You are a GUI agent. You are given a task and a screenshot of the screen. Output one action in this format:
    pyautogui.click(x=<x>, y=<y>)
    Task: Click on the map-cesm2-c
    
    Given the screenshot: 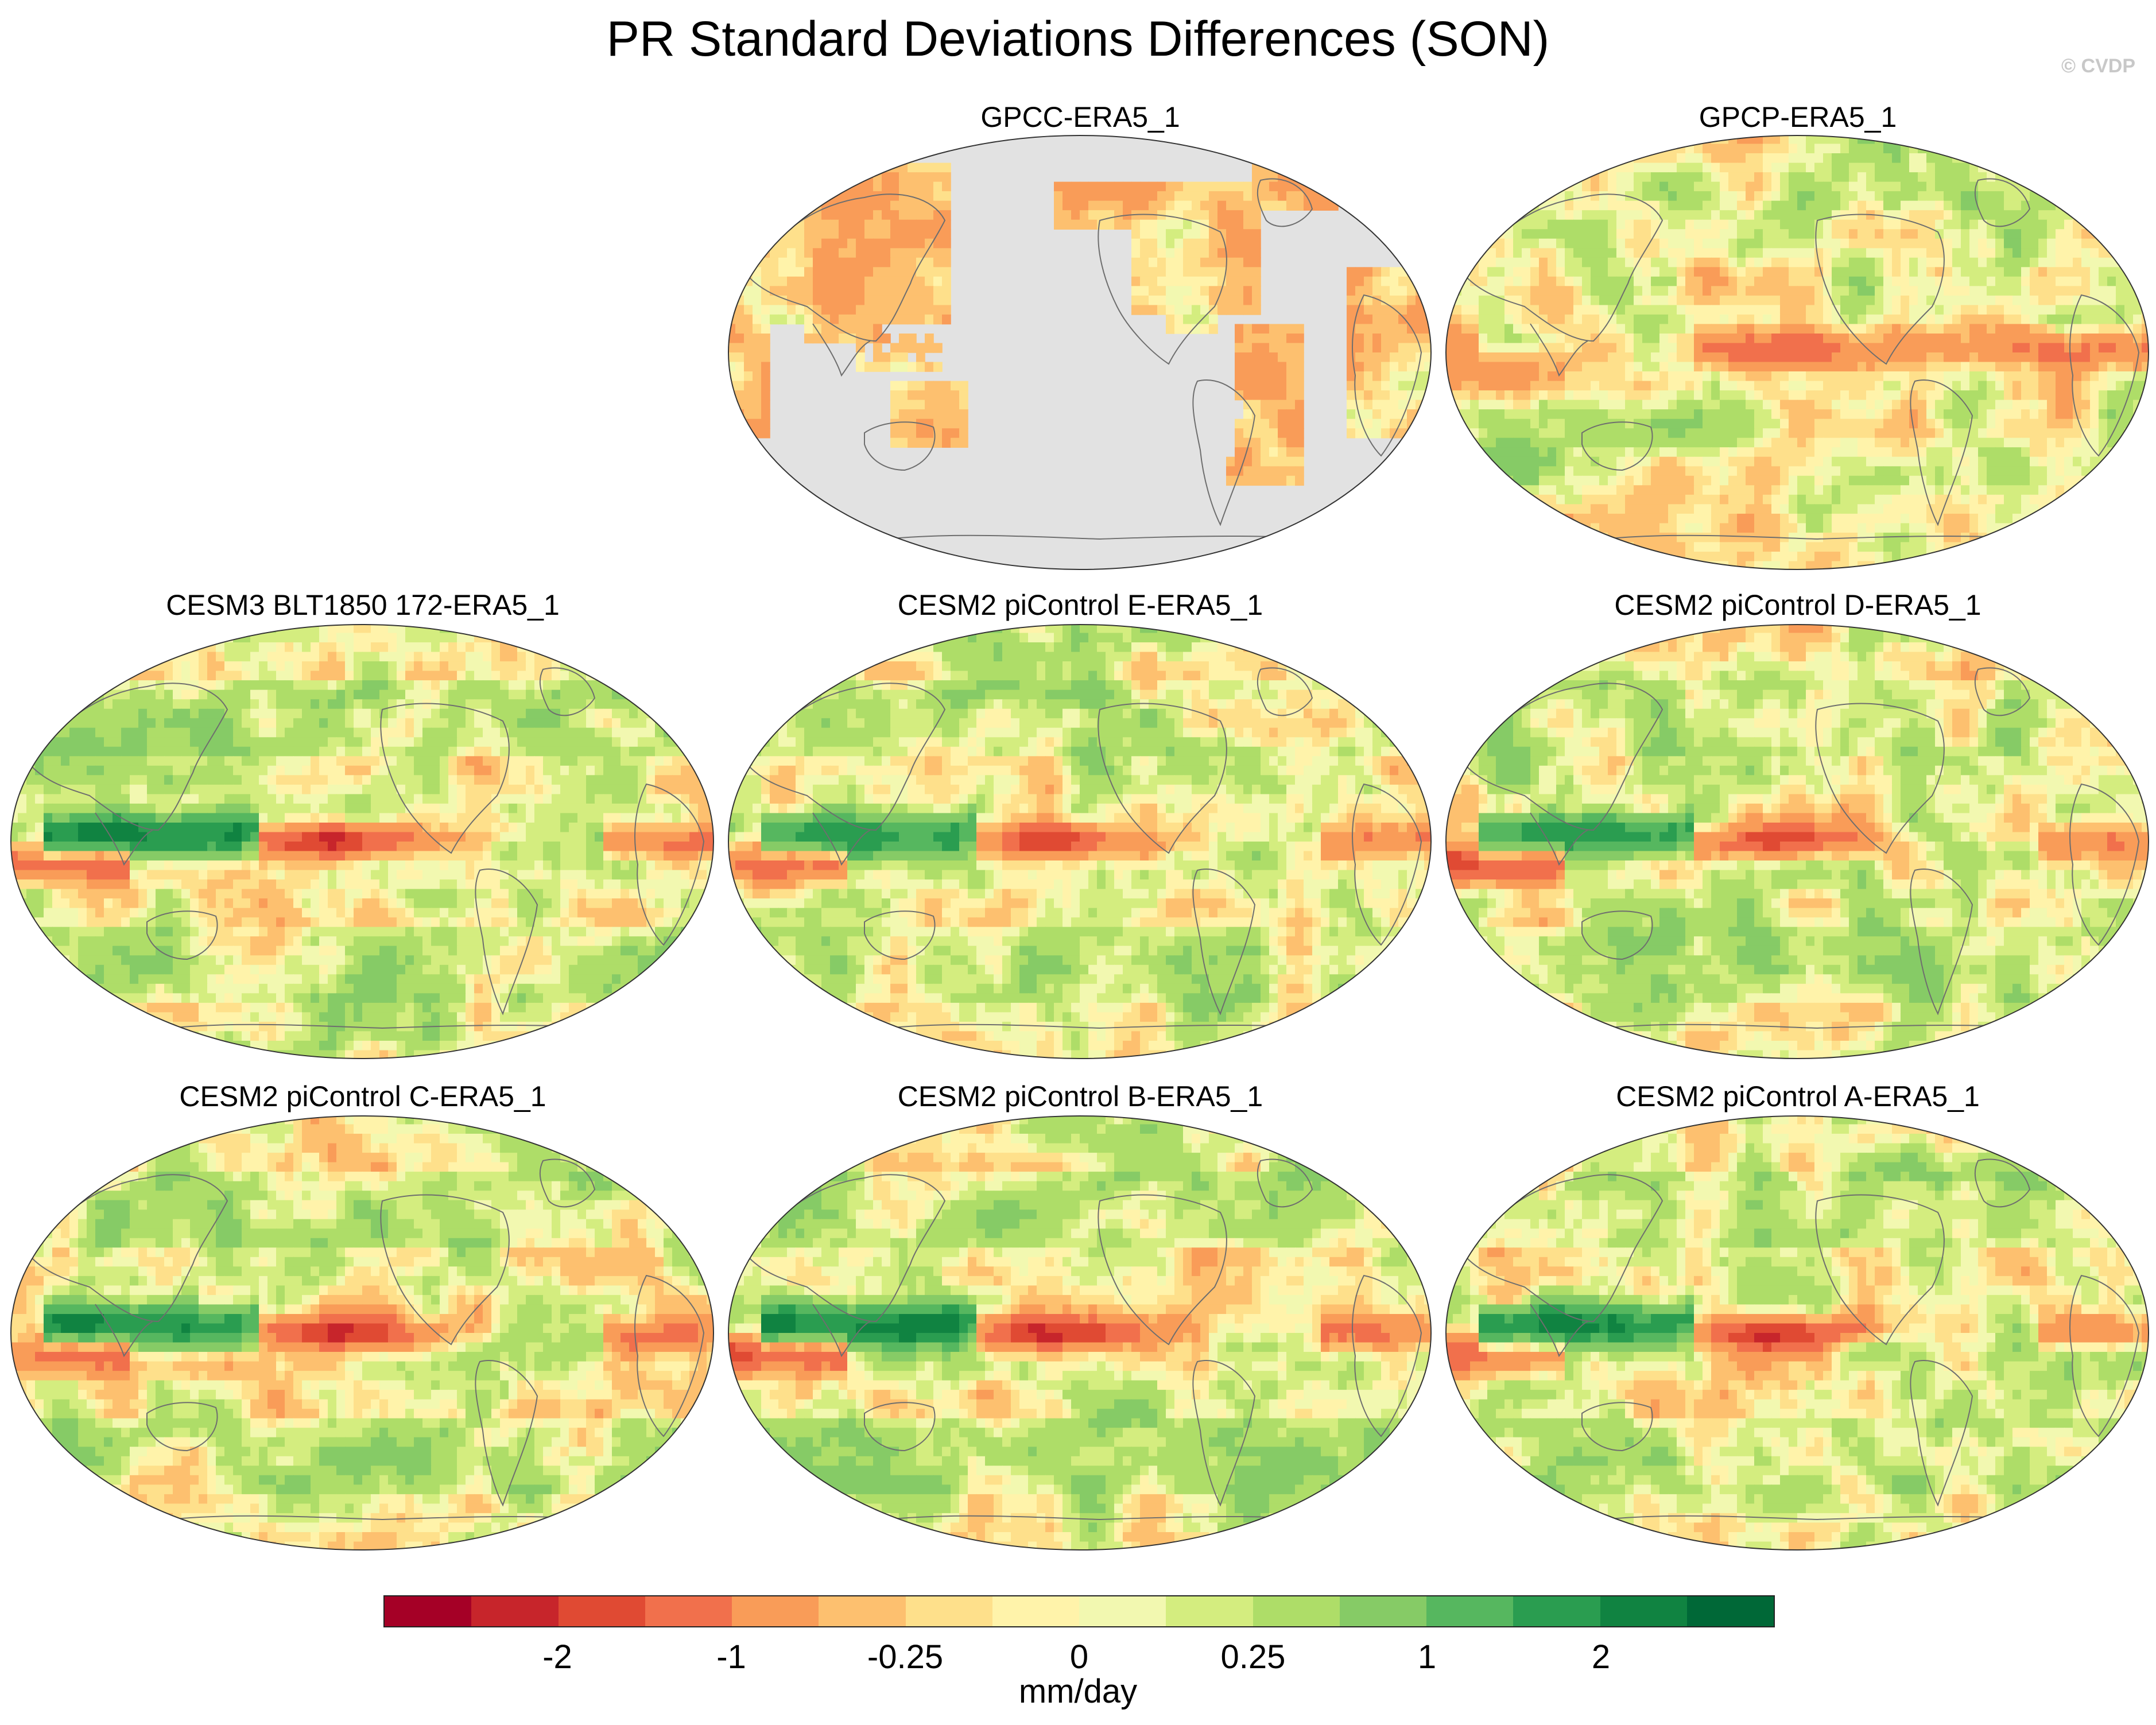 What is the action you would take?
    pyautogui.click(x=362, y=1333)
    